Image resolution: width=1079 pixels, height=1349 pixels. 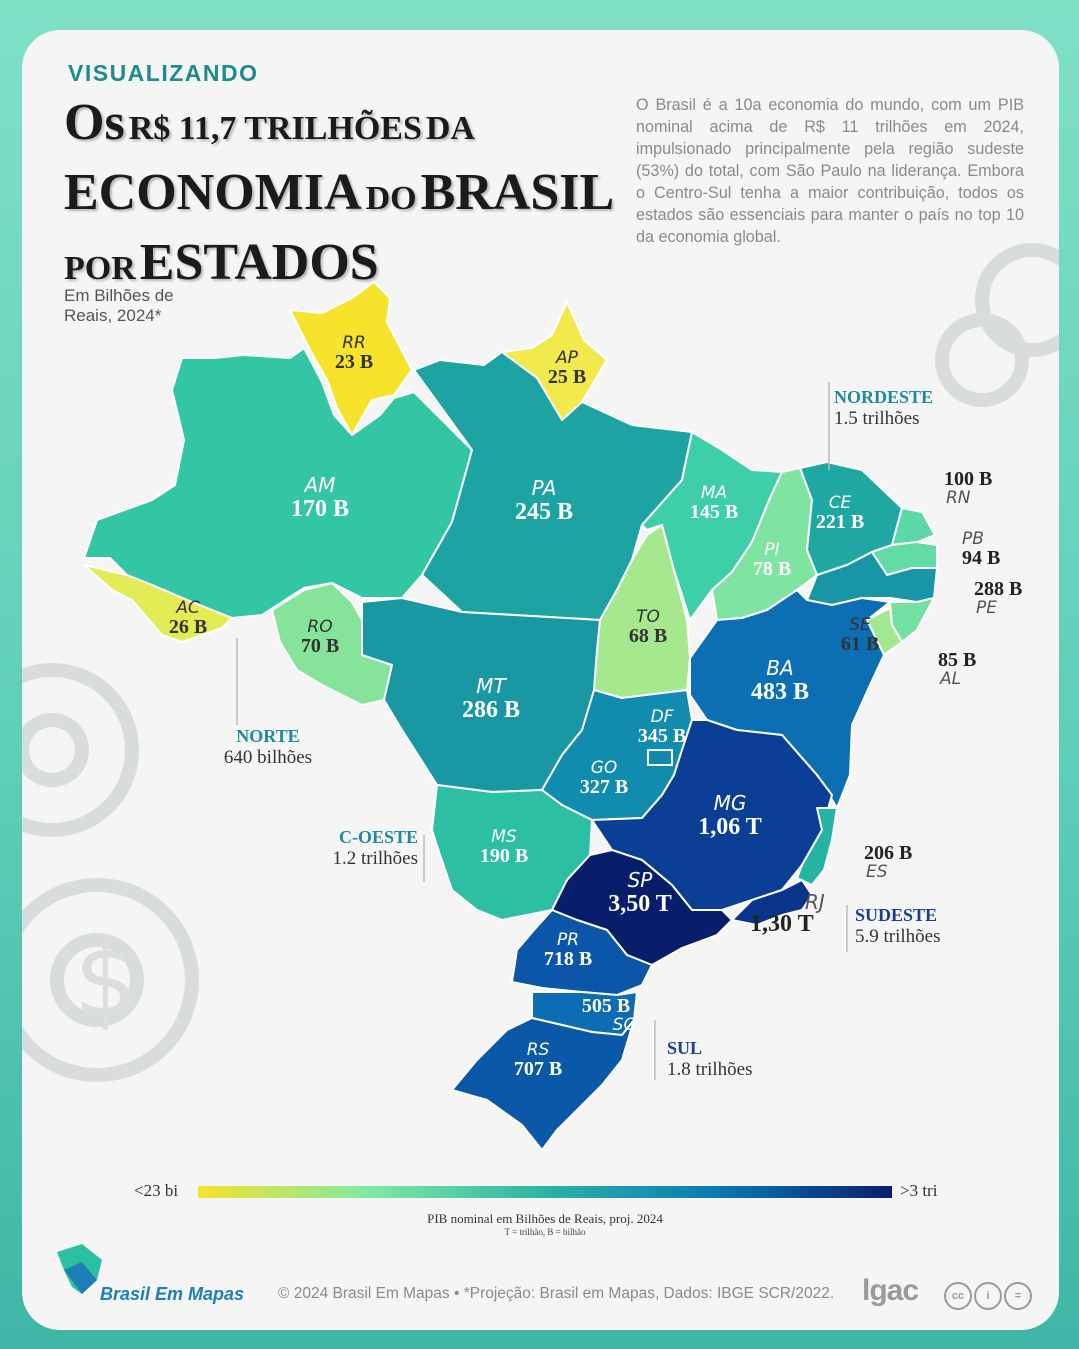 I want to click on state-df, so click(x=660, y=757).